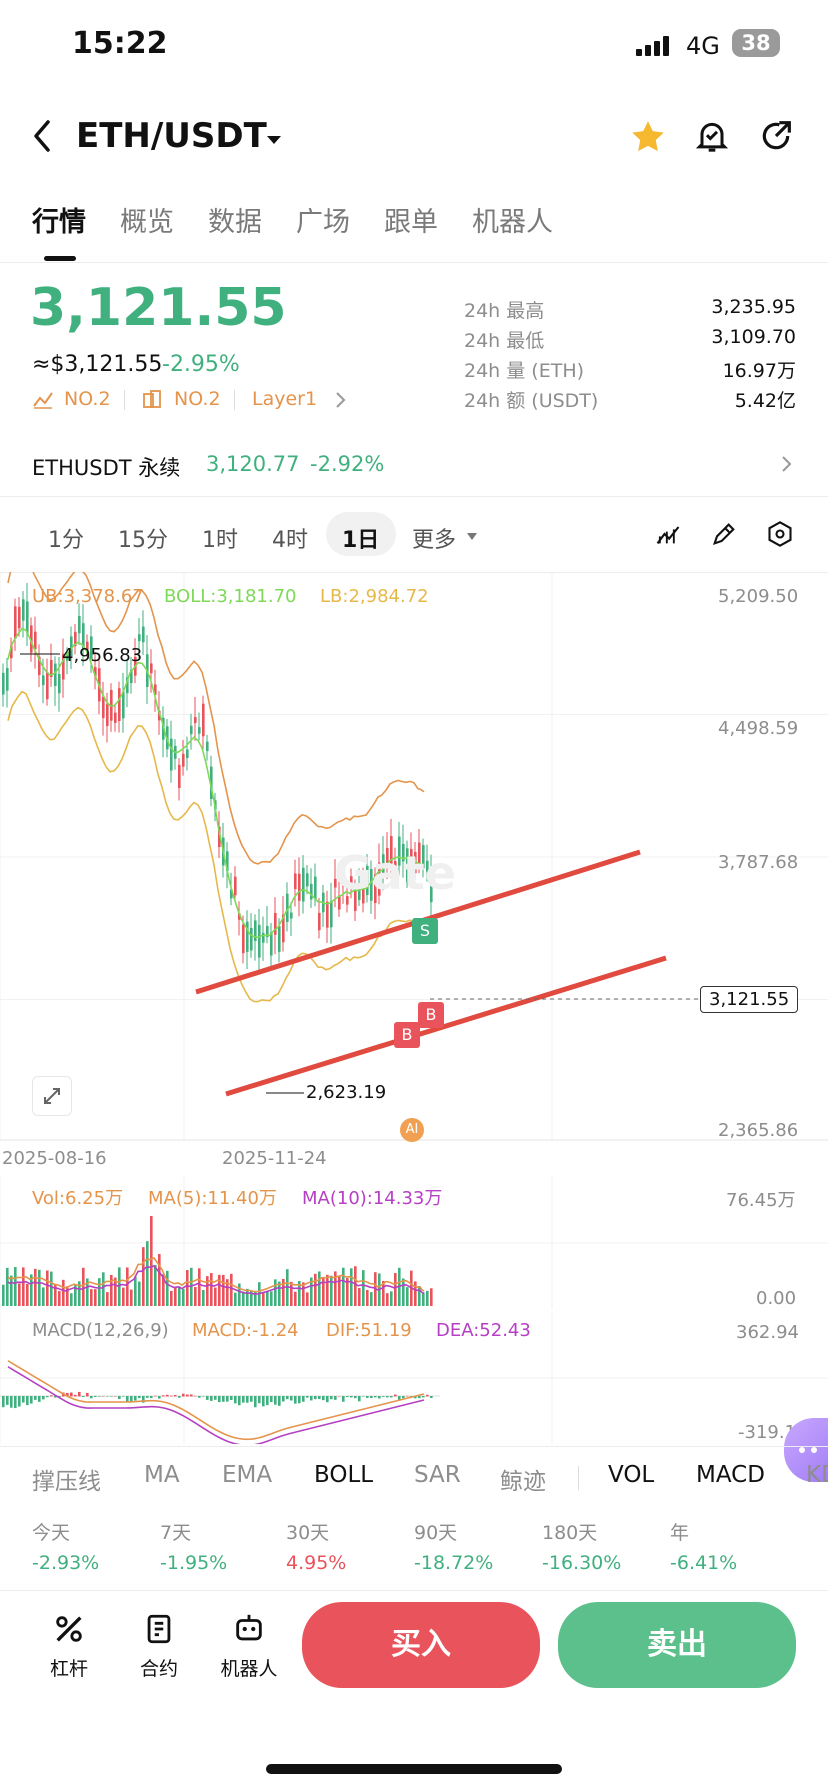  Describe the element at coordinates (523, 1482) in the screenshot. I see `tab-whale: 鲸迹` at that location.